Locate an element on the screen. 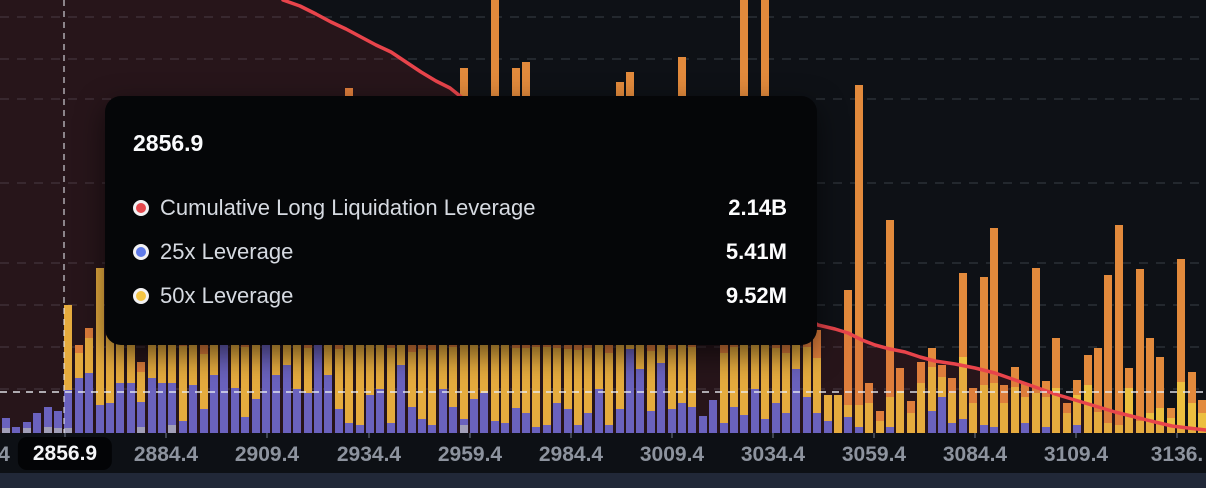 The width and height of the screenshot is (1206, 488). x-axis-label: 3084.4 is located at coordinates (975, 454).